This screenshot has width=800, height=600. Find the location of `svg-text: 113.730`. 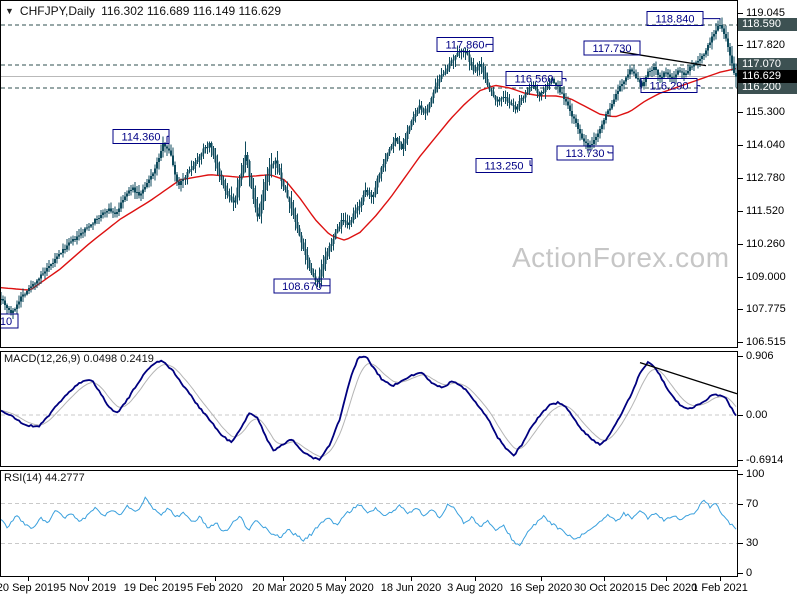

svg-text: 113.730 is located at coordinates (585, 154).